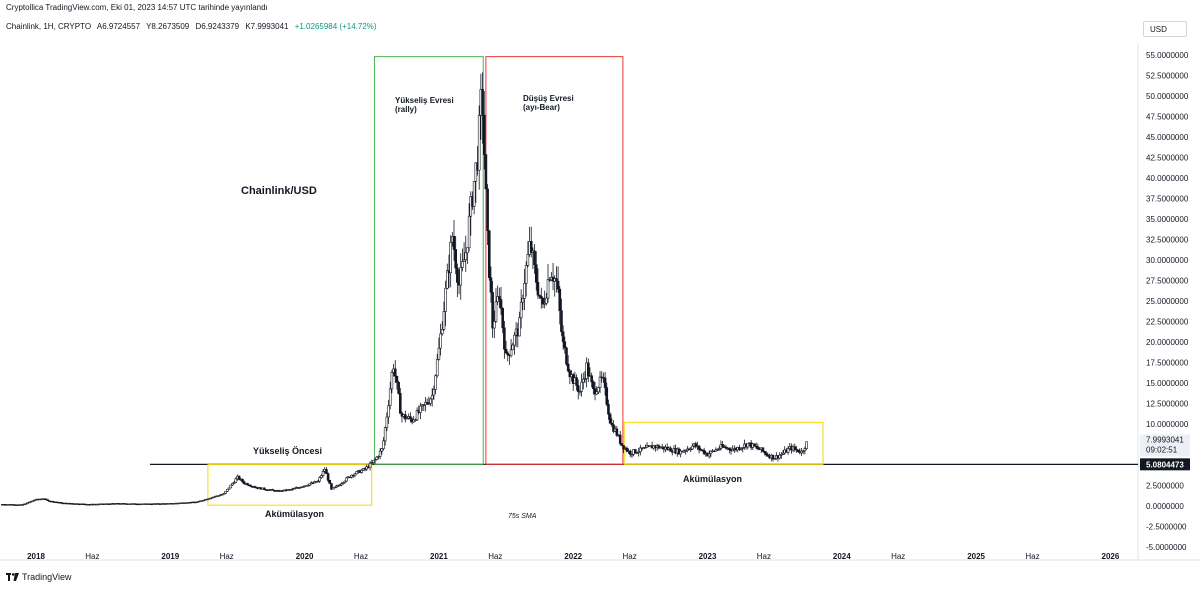  I want to click on brand-label: TradingView, so click(47, 577).